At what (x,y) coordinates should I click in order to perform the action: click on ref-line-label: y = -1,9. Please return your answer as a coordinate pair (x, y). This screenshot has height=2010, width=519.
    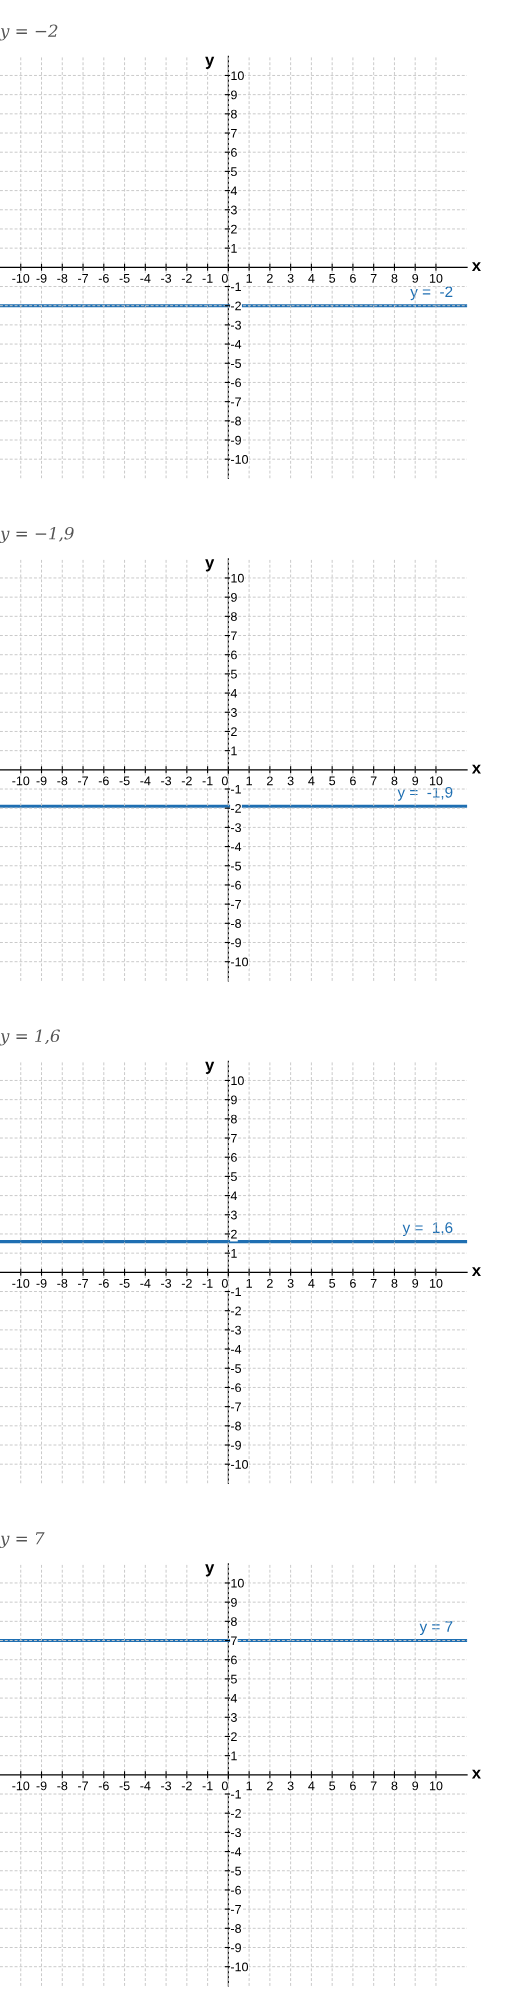
    Looking at the image, I should click on (425, 793).